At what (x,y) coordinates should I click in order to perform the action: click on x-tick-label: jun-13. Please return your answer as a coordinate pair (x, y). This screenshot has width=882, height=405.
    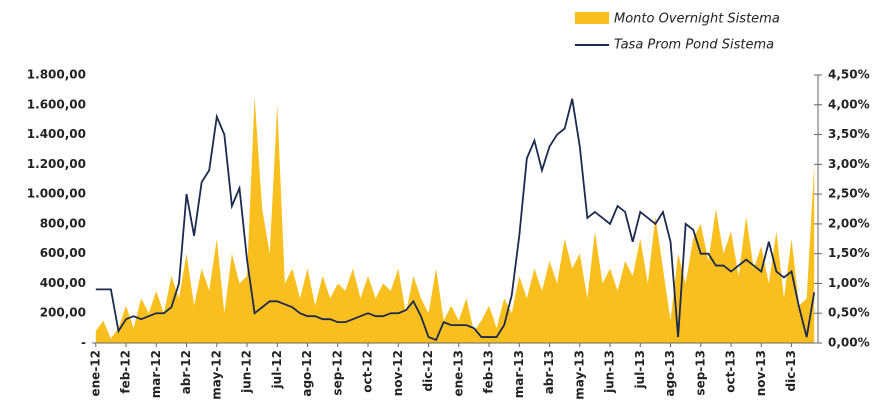
    Looking at the image, I should click on (610, 372).